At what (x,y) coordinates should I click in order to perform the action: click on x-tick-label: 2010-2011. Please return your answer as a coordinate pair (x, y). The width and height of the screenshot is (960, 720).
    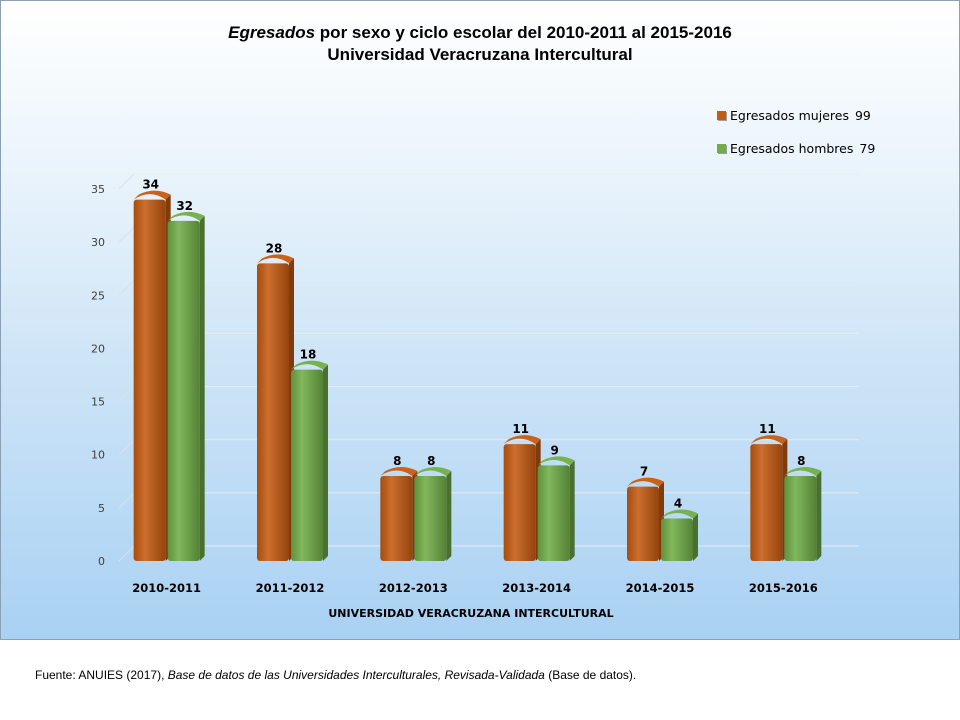
    Looking at the image, I should click on (166, 588).